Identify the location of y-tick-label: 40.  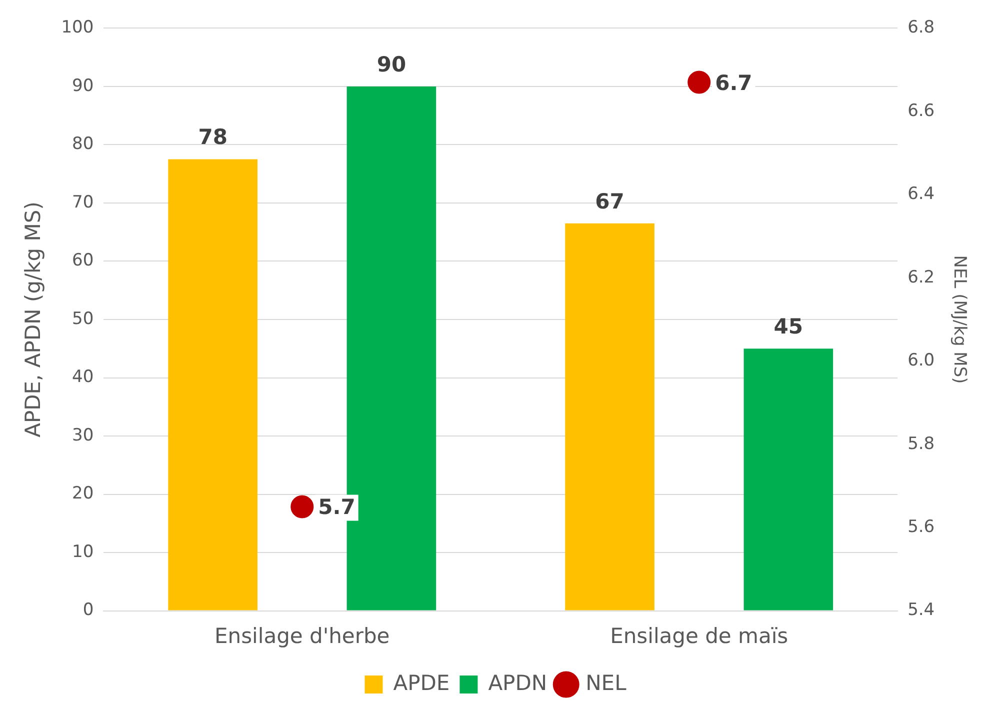
(83, 377).